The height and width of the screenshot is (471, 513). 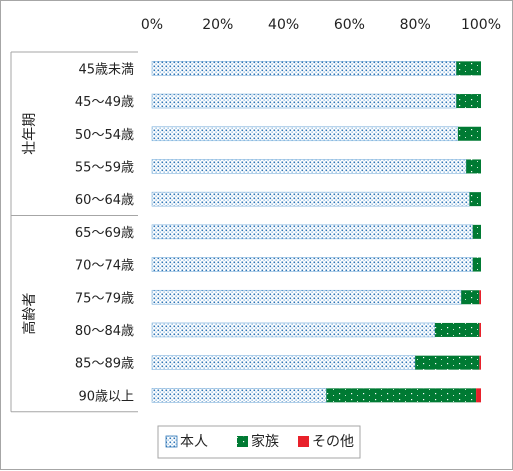 I want to click on x-tick-label: 40%, so click(x=283, y=25).